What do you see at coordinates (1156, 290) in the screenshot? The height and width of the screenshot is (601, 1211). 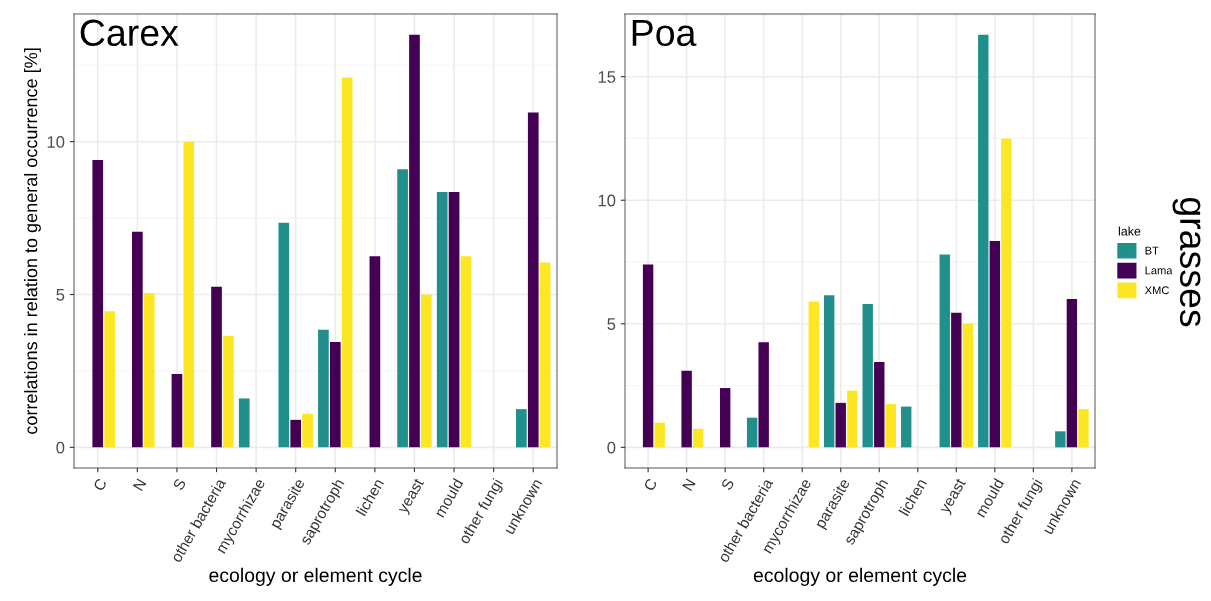 I see `legend-label: XMC` at bounding box center [1156, 290].